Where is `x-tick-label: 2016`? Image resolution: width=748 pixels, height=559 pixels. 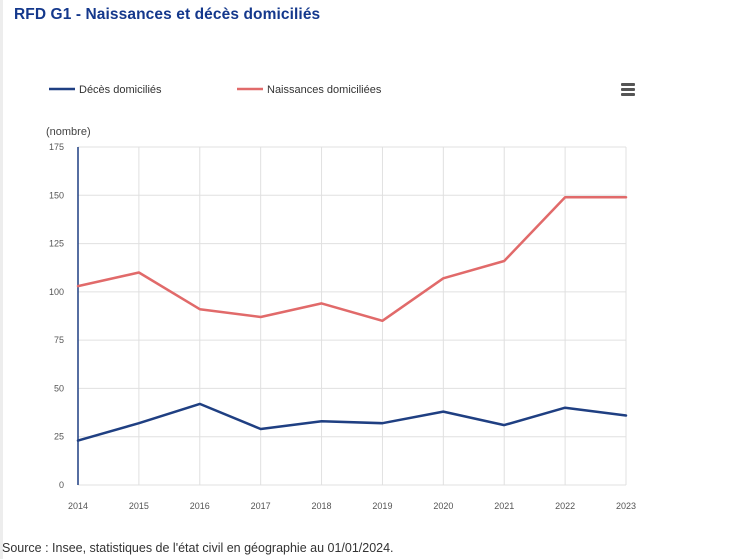
x-tick-label: 2016 is located at coordinates (200, 506).